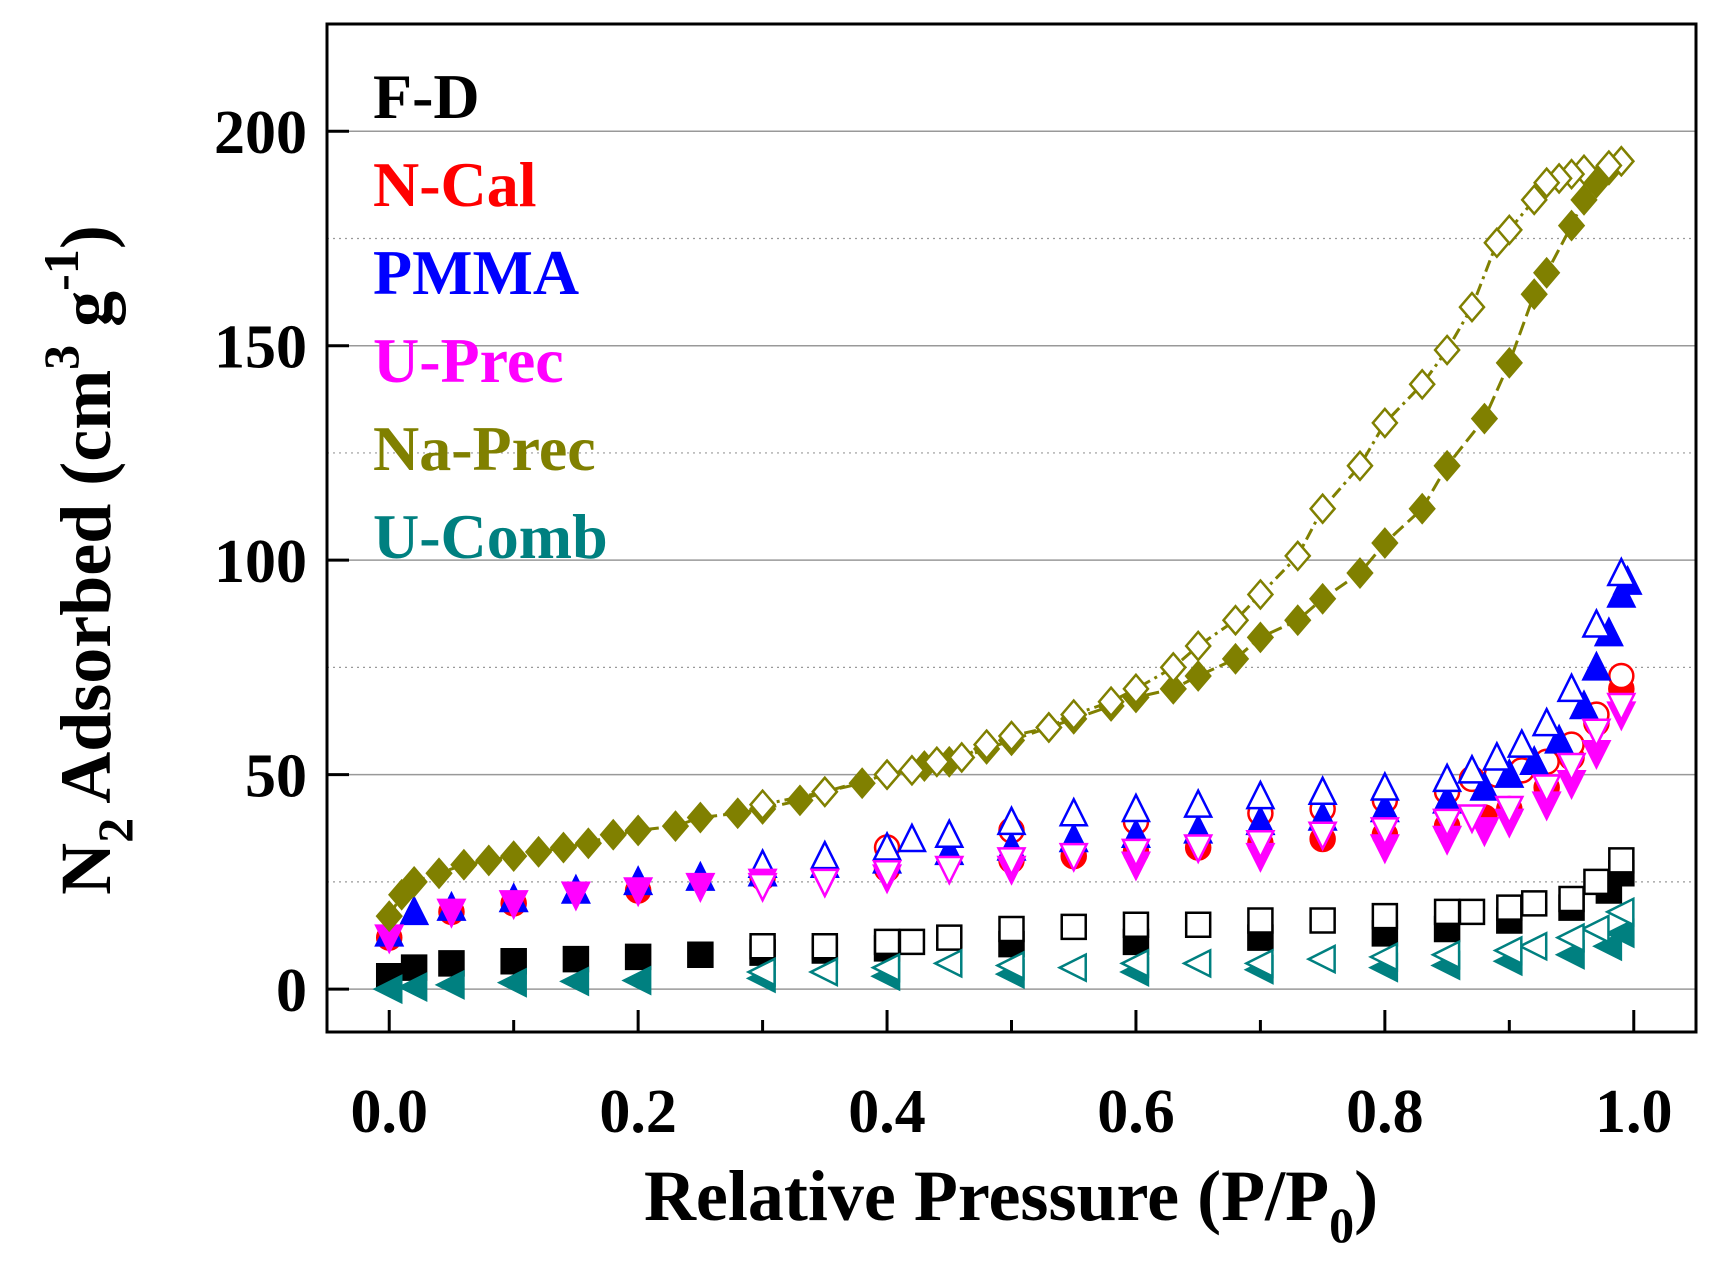  What do you see at coordinates (1136, 1112) in the screenshot?
I see `x-tick-label: 0.6` at bounding box center [1136, 1112].